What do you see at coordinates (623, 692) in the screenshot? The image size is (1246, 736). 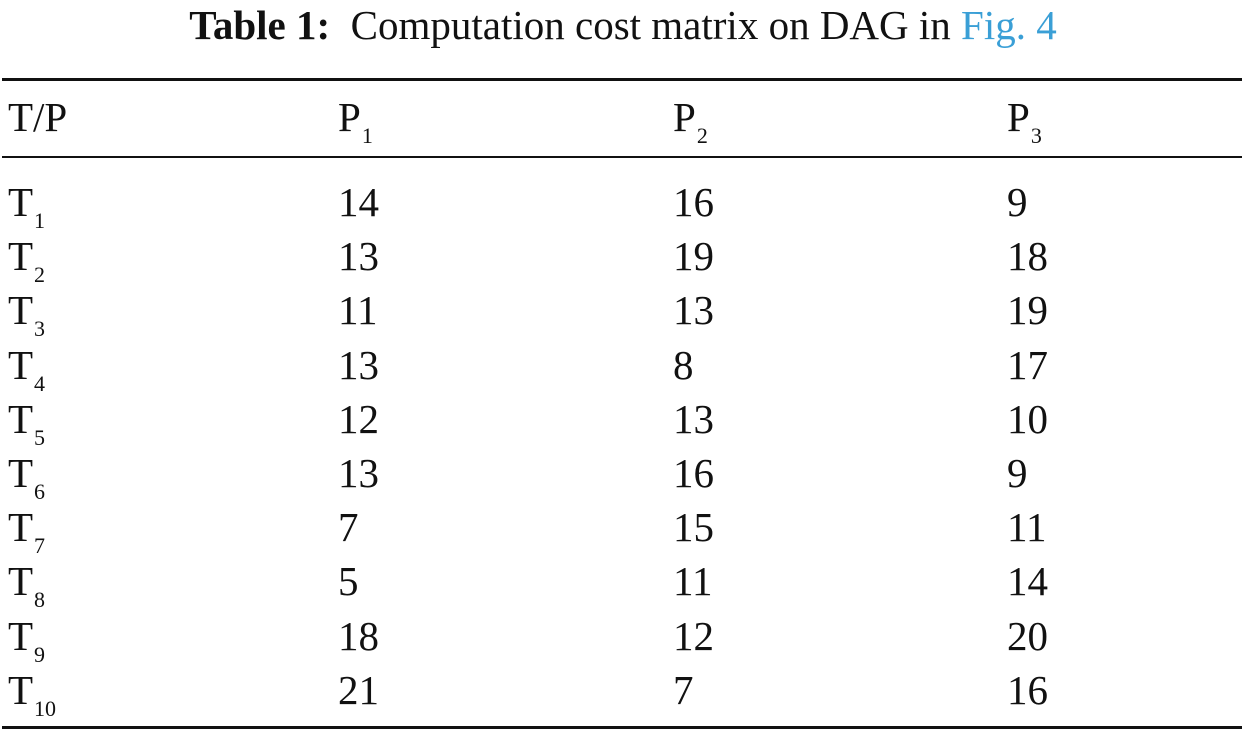 I see `table-row: T10 21 7 16` at bounding box center [623, 692].